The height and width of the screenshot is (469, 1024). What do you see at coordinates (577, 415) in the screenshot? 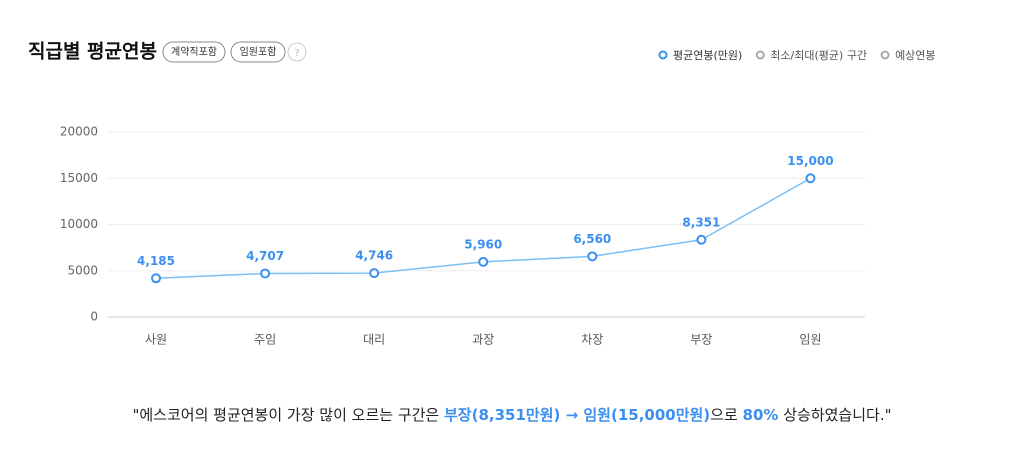
I see `footer-part: 부장(8,351만원) → 임원(15,000만원)` at bounding box center [577, 415].